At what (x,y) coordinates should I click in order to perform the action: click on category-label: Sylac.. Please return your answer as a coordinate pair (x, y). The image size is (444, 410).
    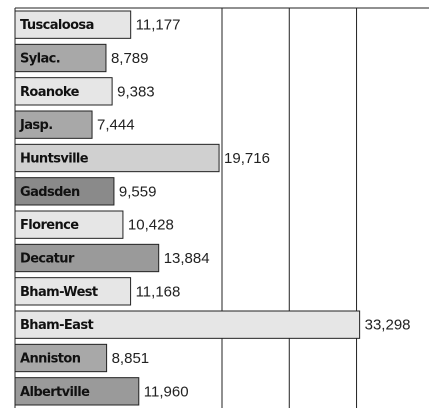
    Looking at the image, I should click on (40, 59).